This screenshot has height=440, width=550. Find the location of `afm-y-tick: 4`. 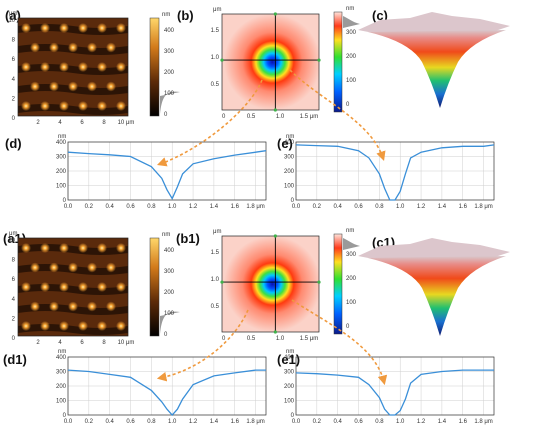

afm-y-tick: 4 is located at coordinates (14, 80).